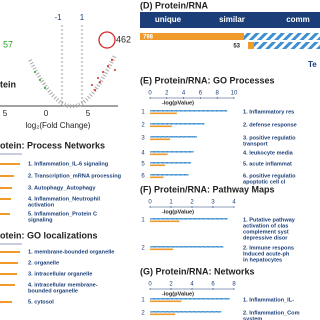  I want to click on list-item: 3. intracellular organelle, so click(60, 274).